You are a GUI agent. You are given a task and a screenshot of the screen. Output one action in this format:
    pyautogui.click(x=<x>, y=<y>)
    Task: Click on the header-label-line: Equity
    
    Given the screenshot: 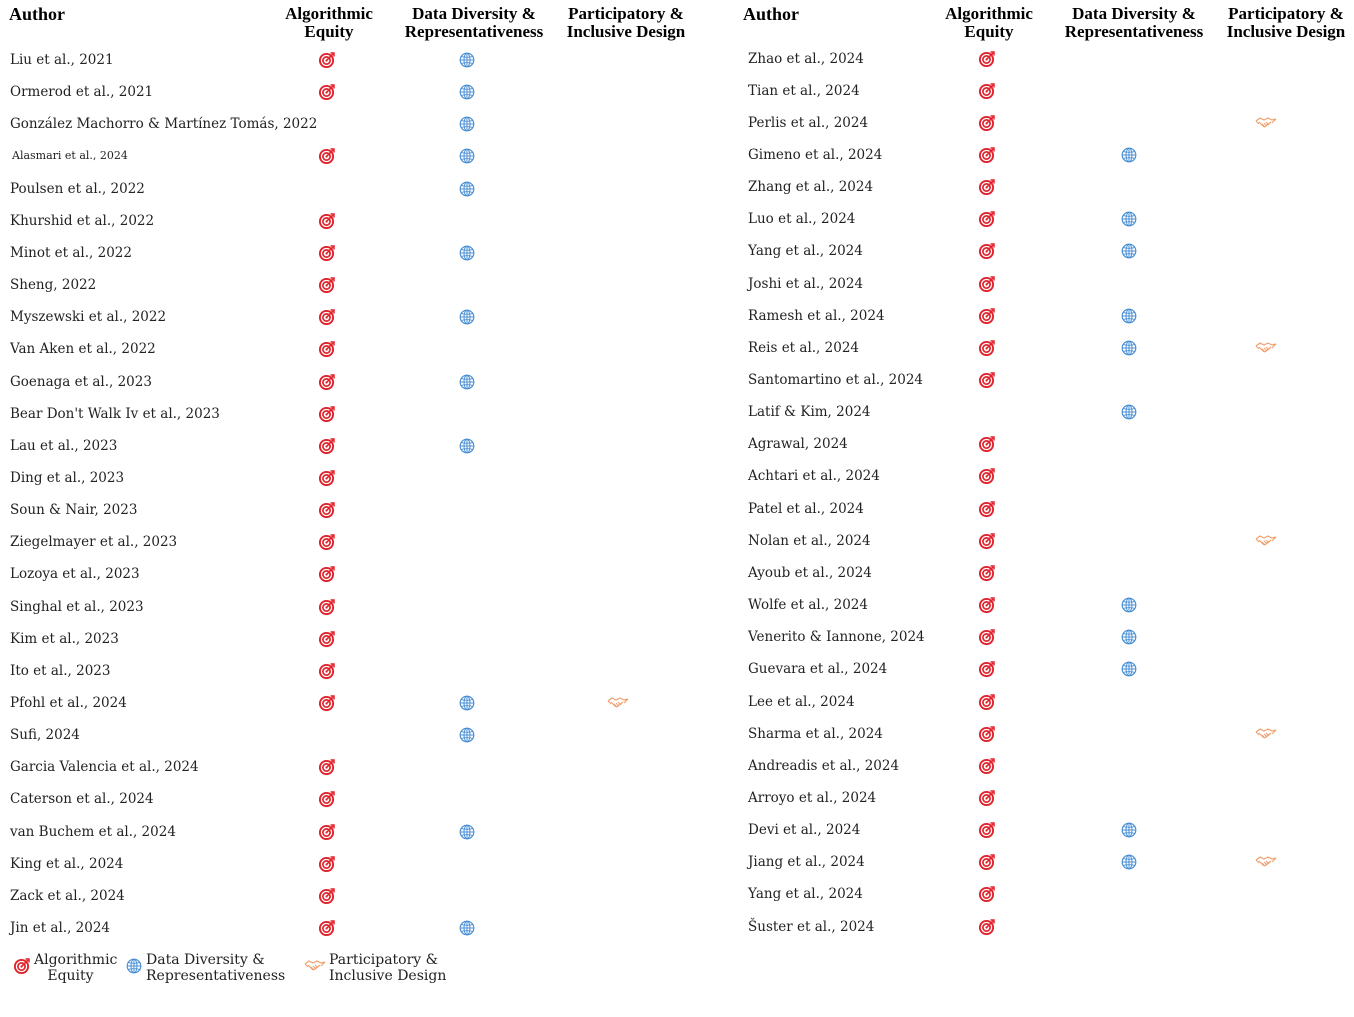 What is the action you would take?
    pyautogui.click(x=989, y=31)
    